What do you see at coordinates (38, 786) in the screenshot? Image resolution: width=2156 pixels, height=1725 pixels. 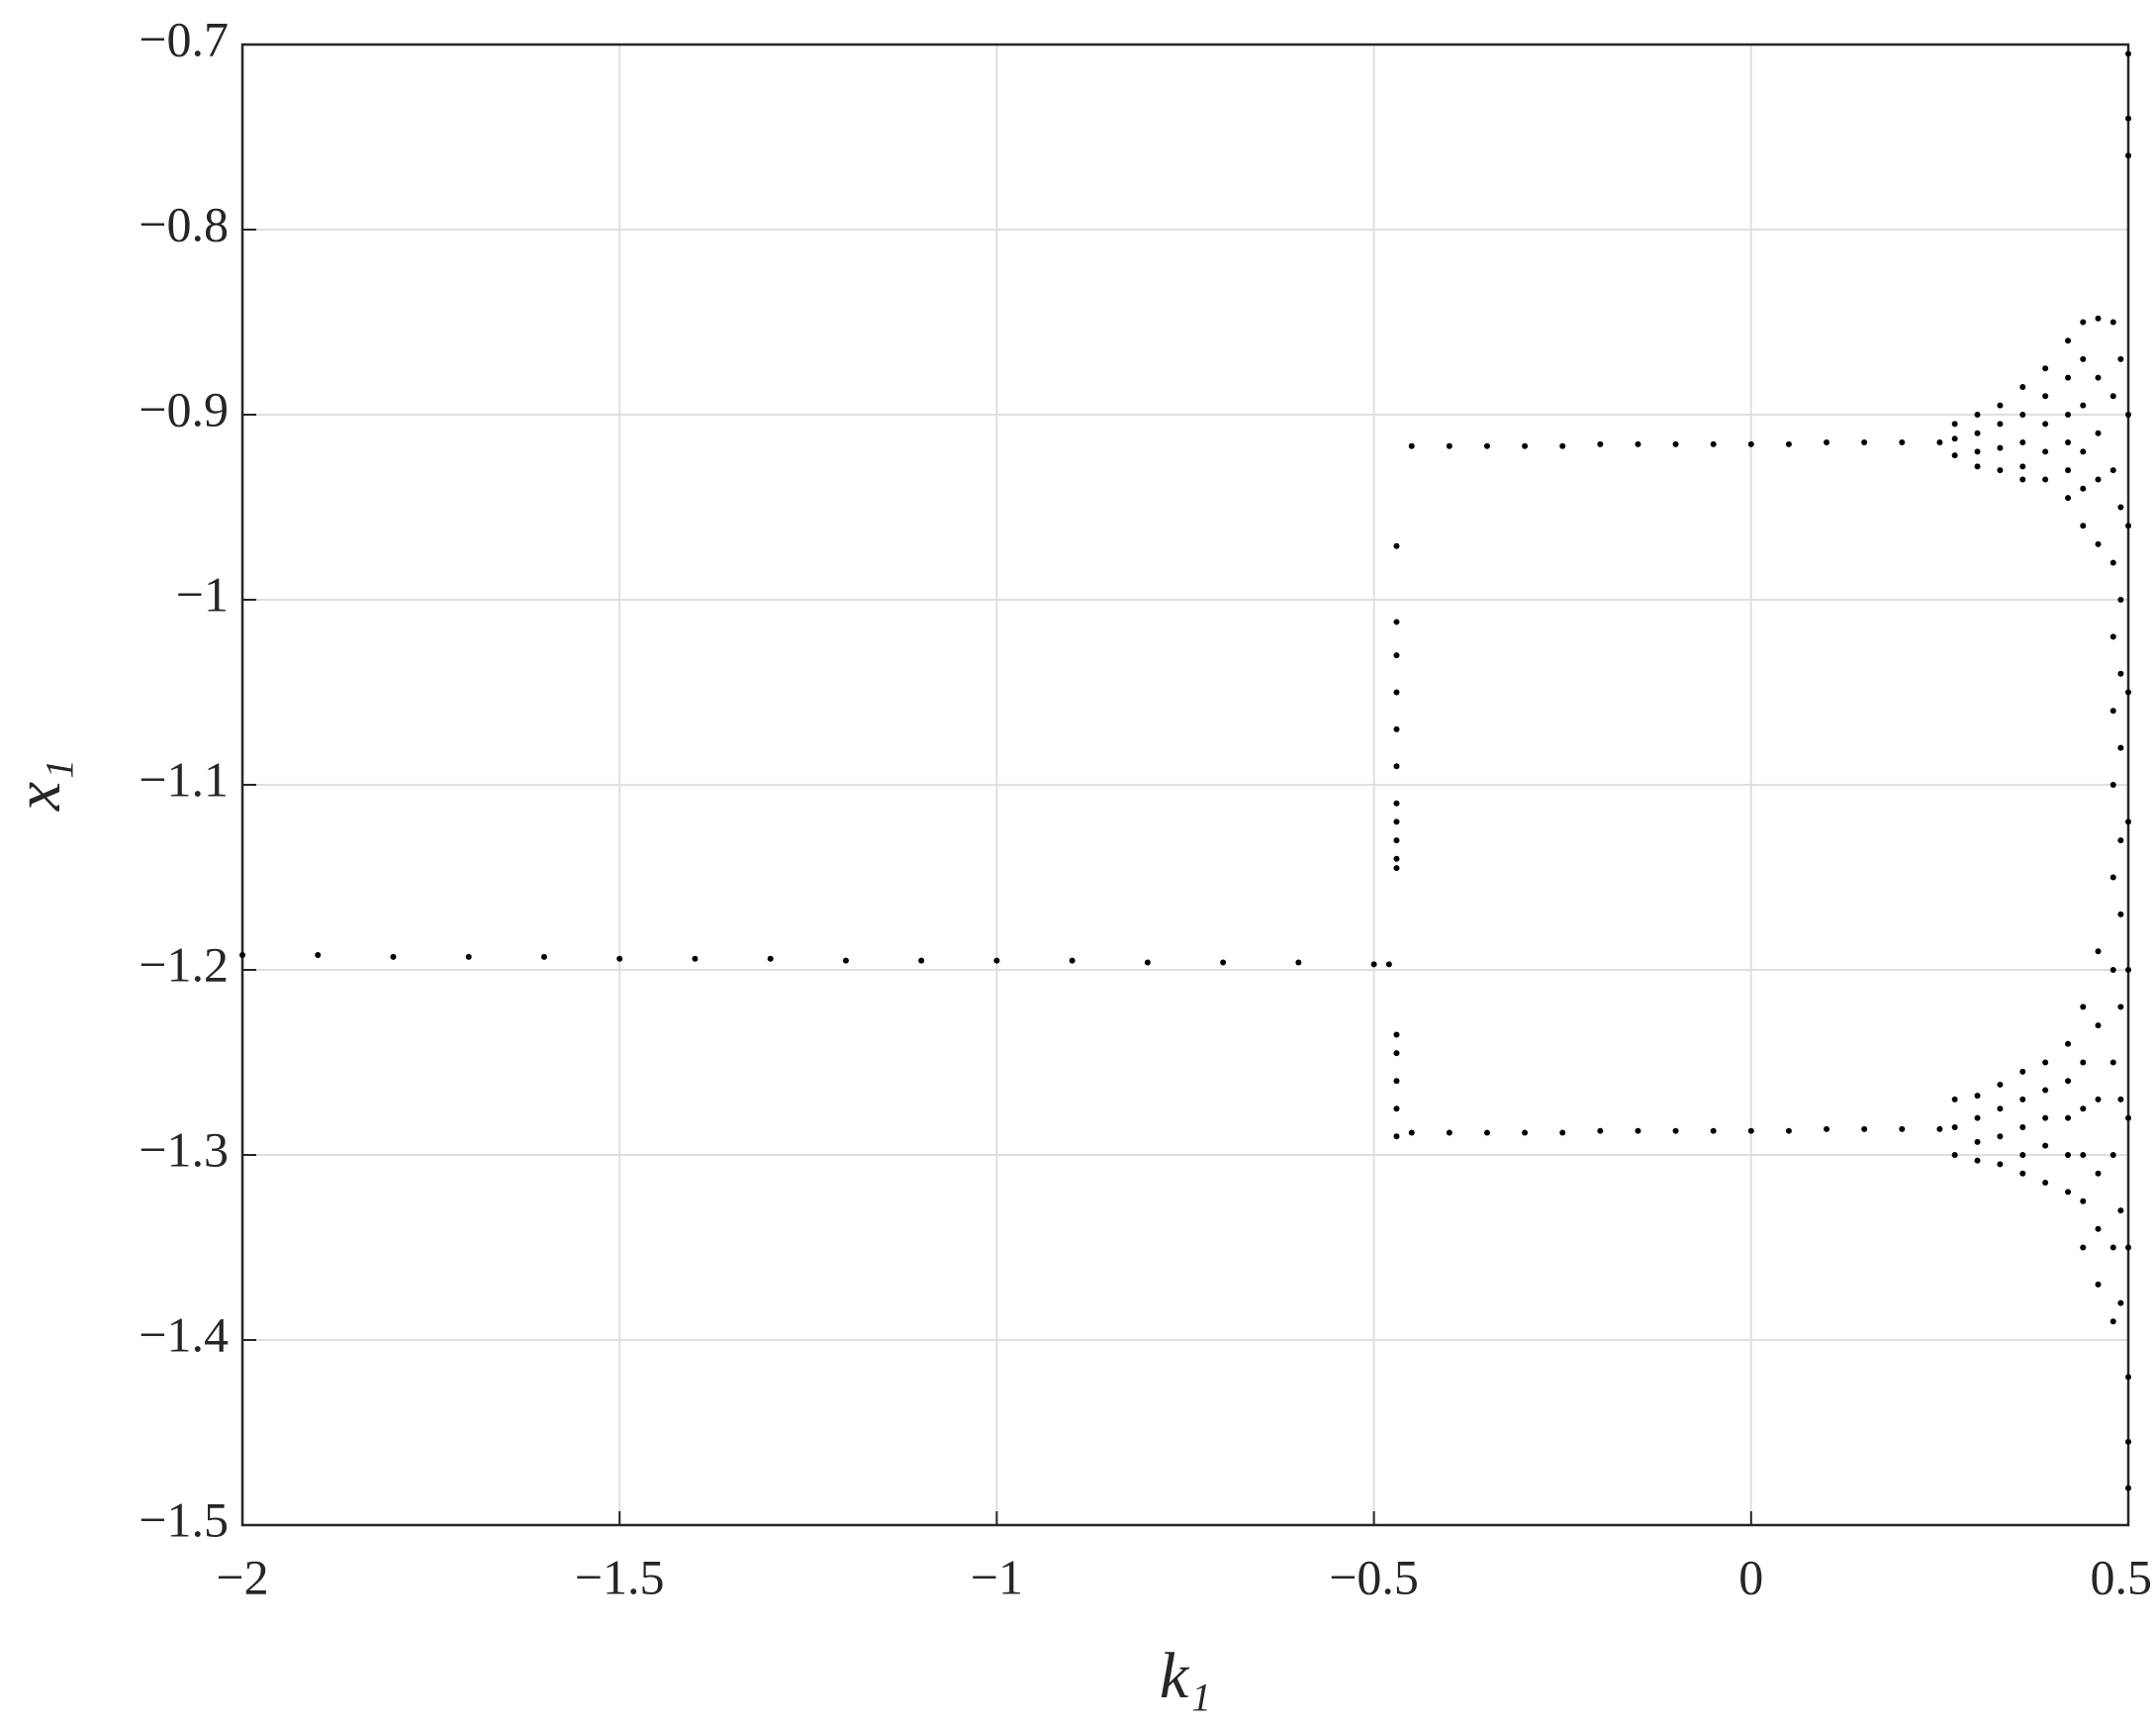 I see `y-axis-label: x₁` at bounding box center [38, 786].